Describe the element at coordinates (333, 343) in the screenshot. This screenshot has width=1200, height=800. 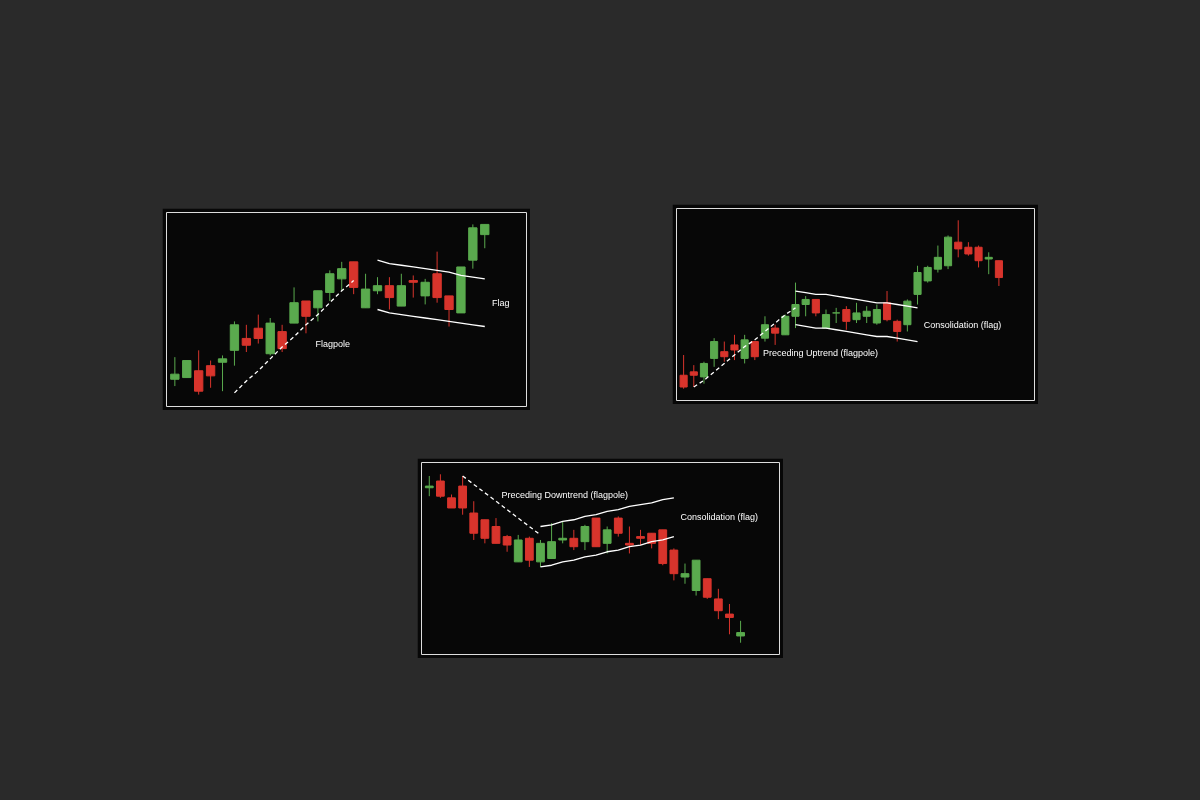
I see `annotation: Flagpole` at that location.